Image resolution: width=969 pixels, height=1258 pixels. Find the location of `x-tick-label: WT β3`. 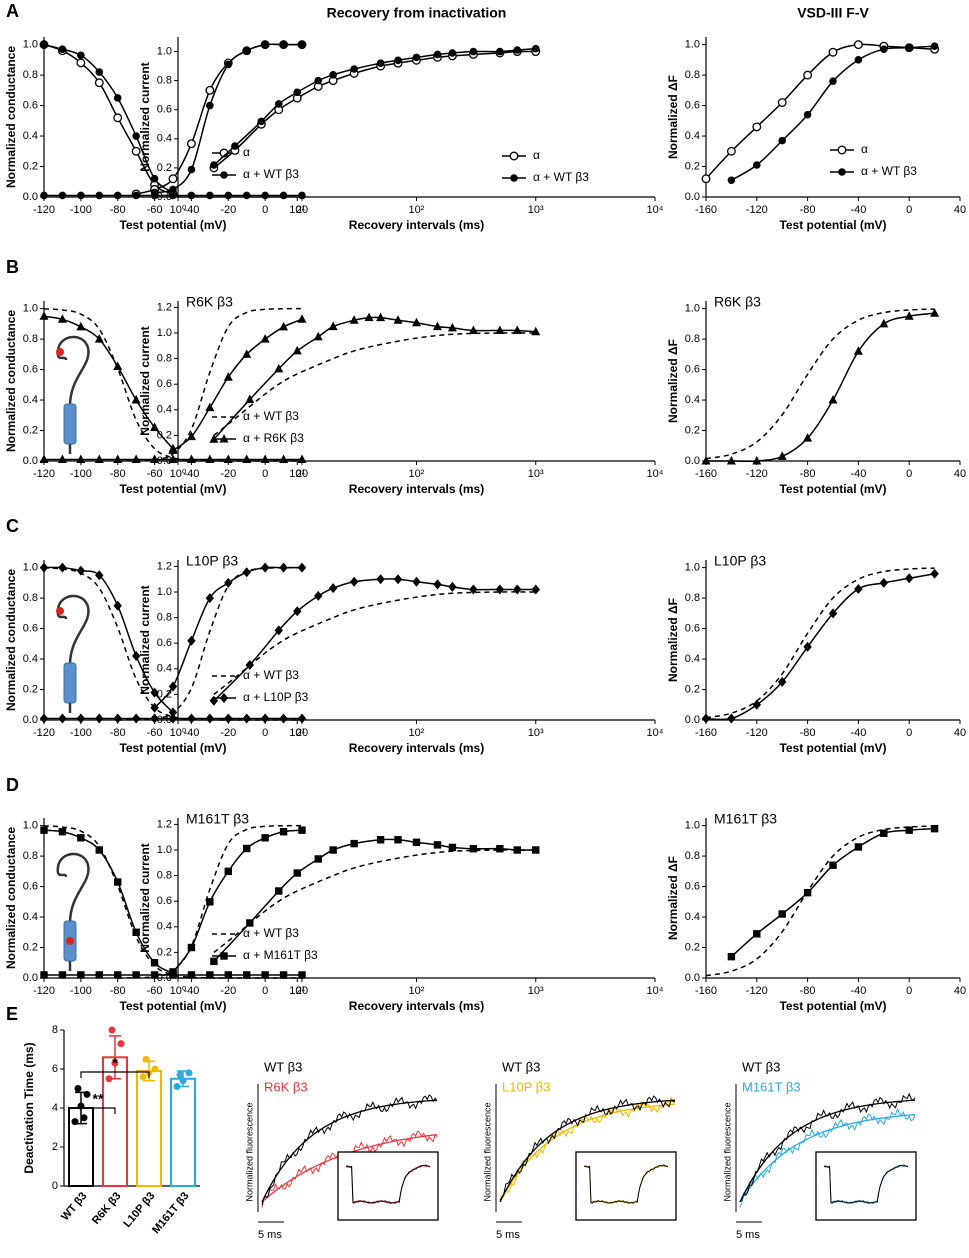

x-tick-label: WT β3 is located at coordinates (74, 1206).